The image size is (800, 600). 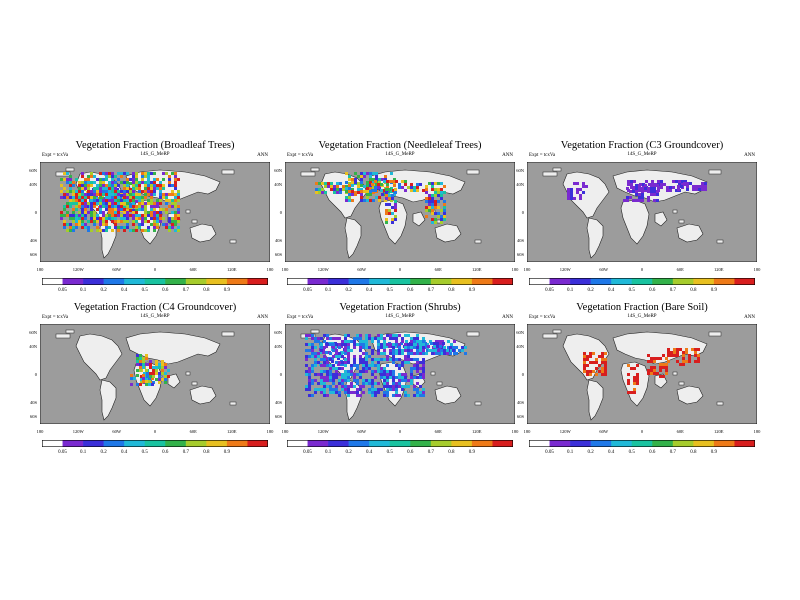 I want to click on panel-subtitle: 14S_G_MeRP, so click(x=642, y=154).